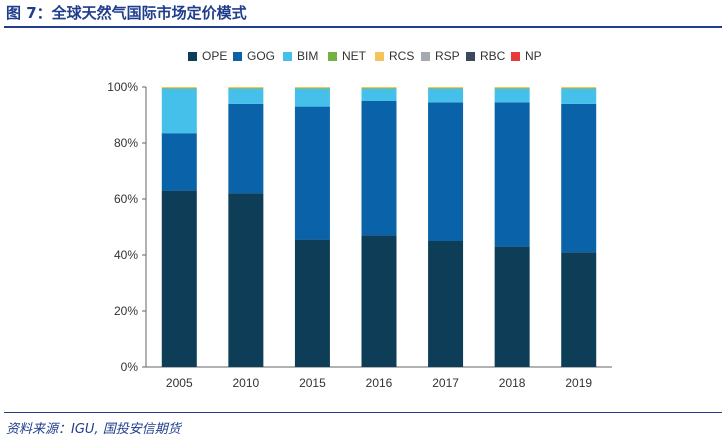 The height and width of the screenshot is (444, 725). Describe the element at coordinates (179, 111) in the screenshot. I see `bar-segment-bim-2005` at that location.